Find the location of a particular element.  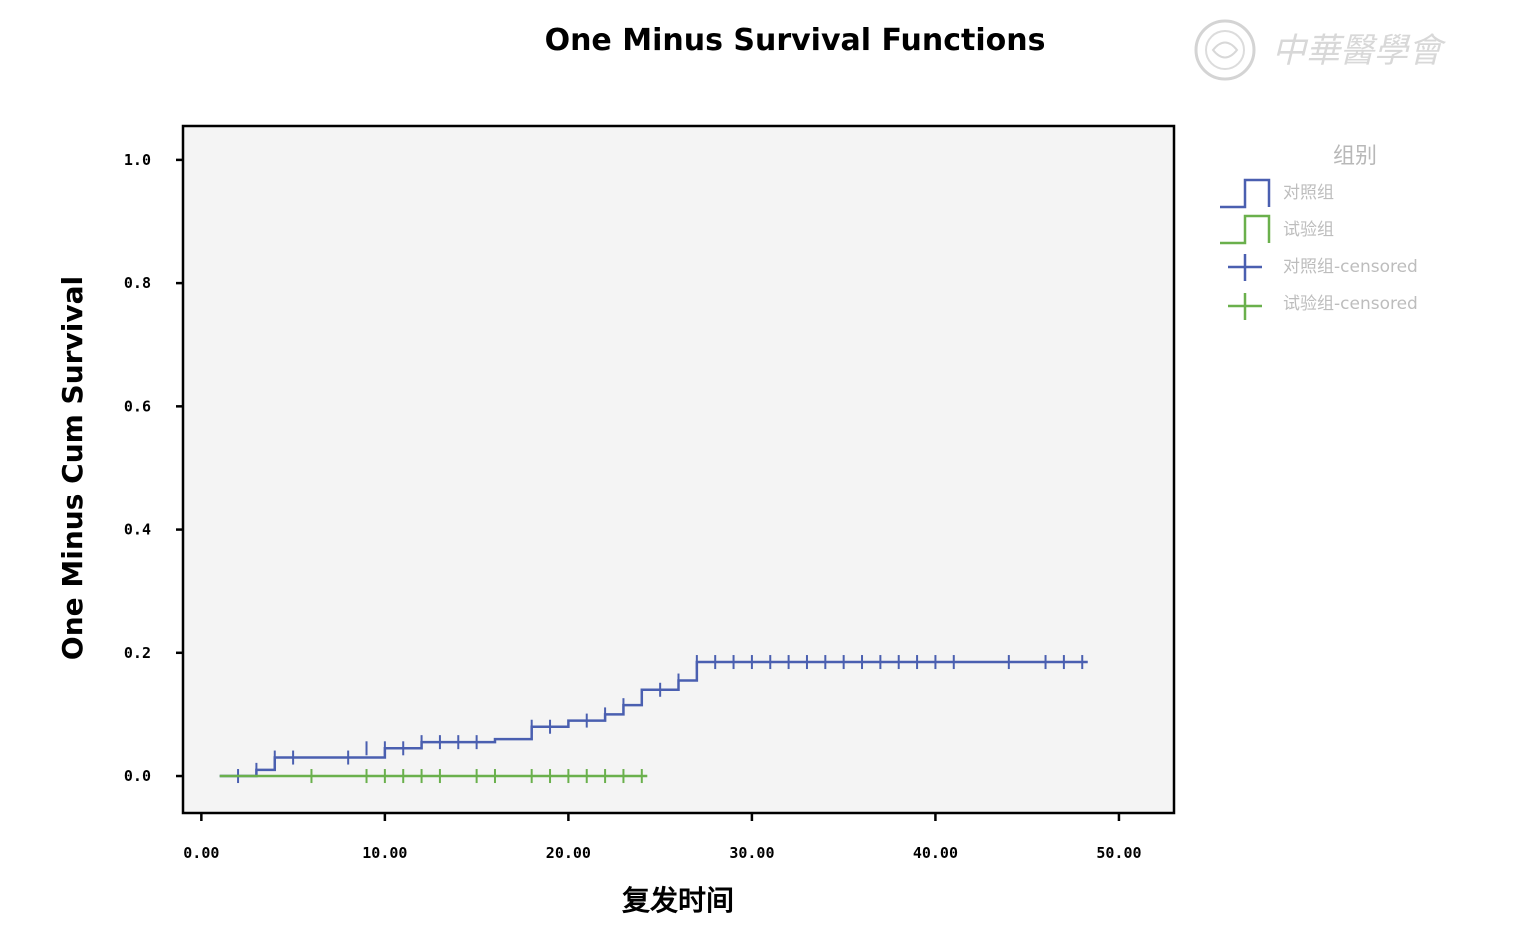

x-tick-label: 30.00 is located at coordinates (751, 853).